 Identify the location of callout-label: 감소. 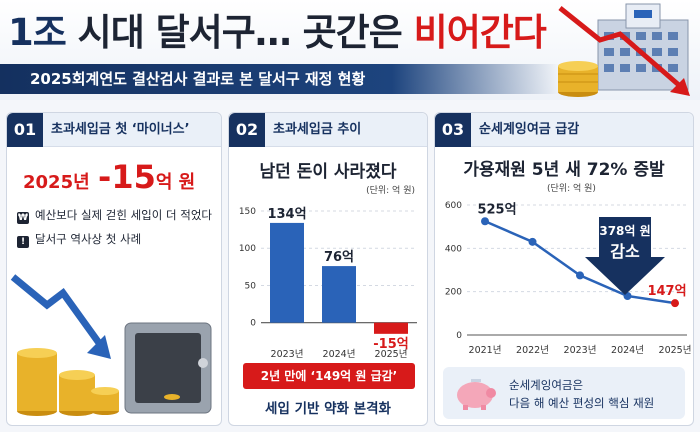
(625, 251).